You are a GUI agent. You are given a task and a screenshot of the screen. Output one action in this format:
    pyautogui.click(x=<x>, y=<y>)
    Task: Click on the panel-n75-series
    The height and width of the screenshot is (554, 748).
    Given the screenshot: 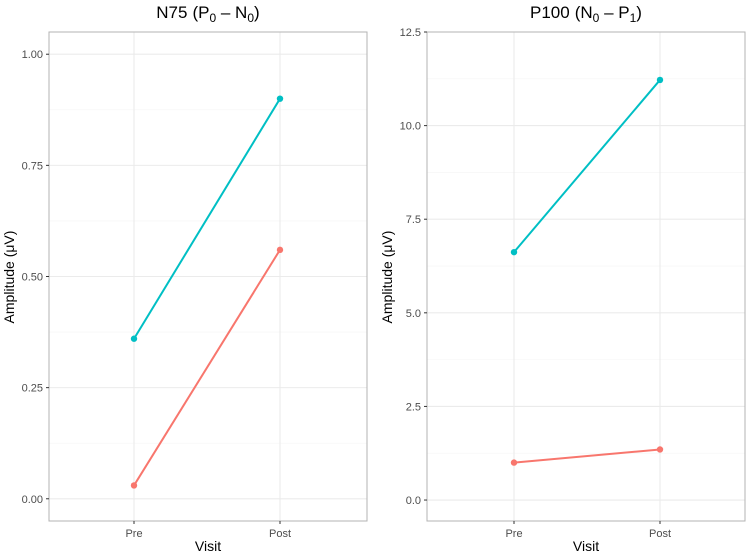 What is the action you would take?
    pyautogui.click(x=207, y=292)
    